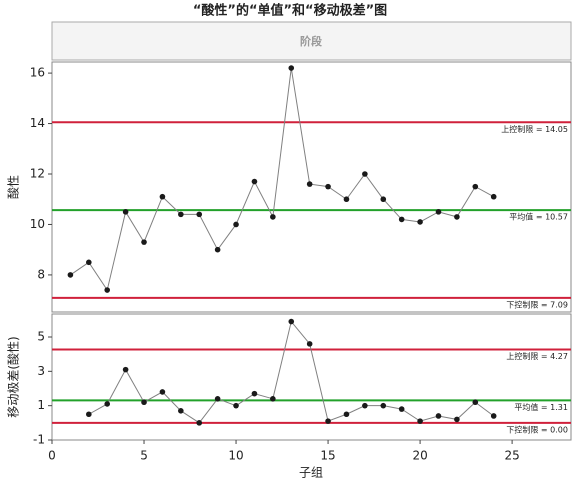 Image resolution: width=578 pixels, height=488 pixels. Describe the element at coordinates (41, 337) in the screenshot. I see `y-tick-label: 5` at that location.